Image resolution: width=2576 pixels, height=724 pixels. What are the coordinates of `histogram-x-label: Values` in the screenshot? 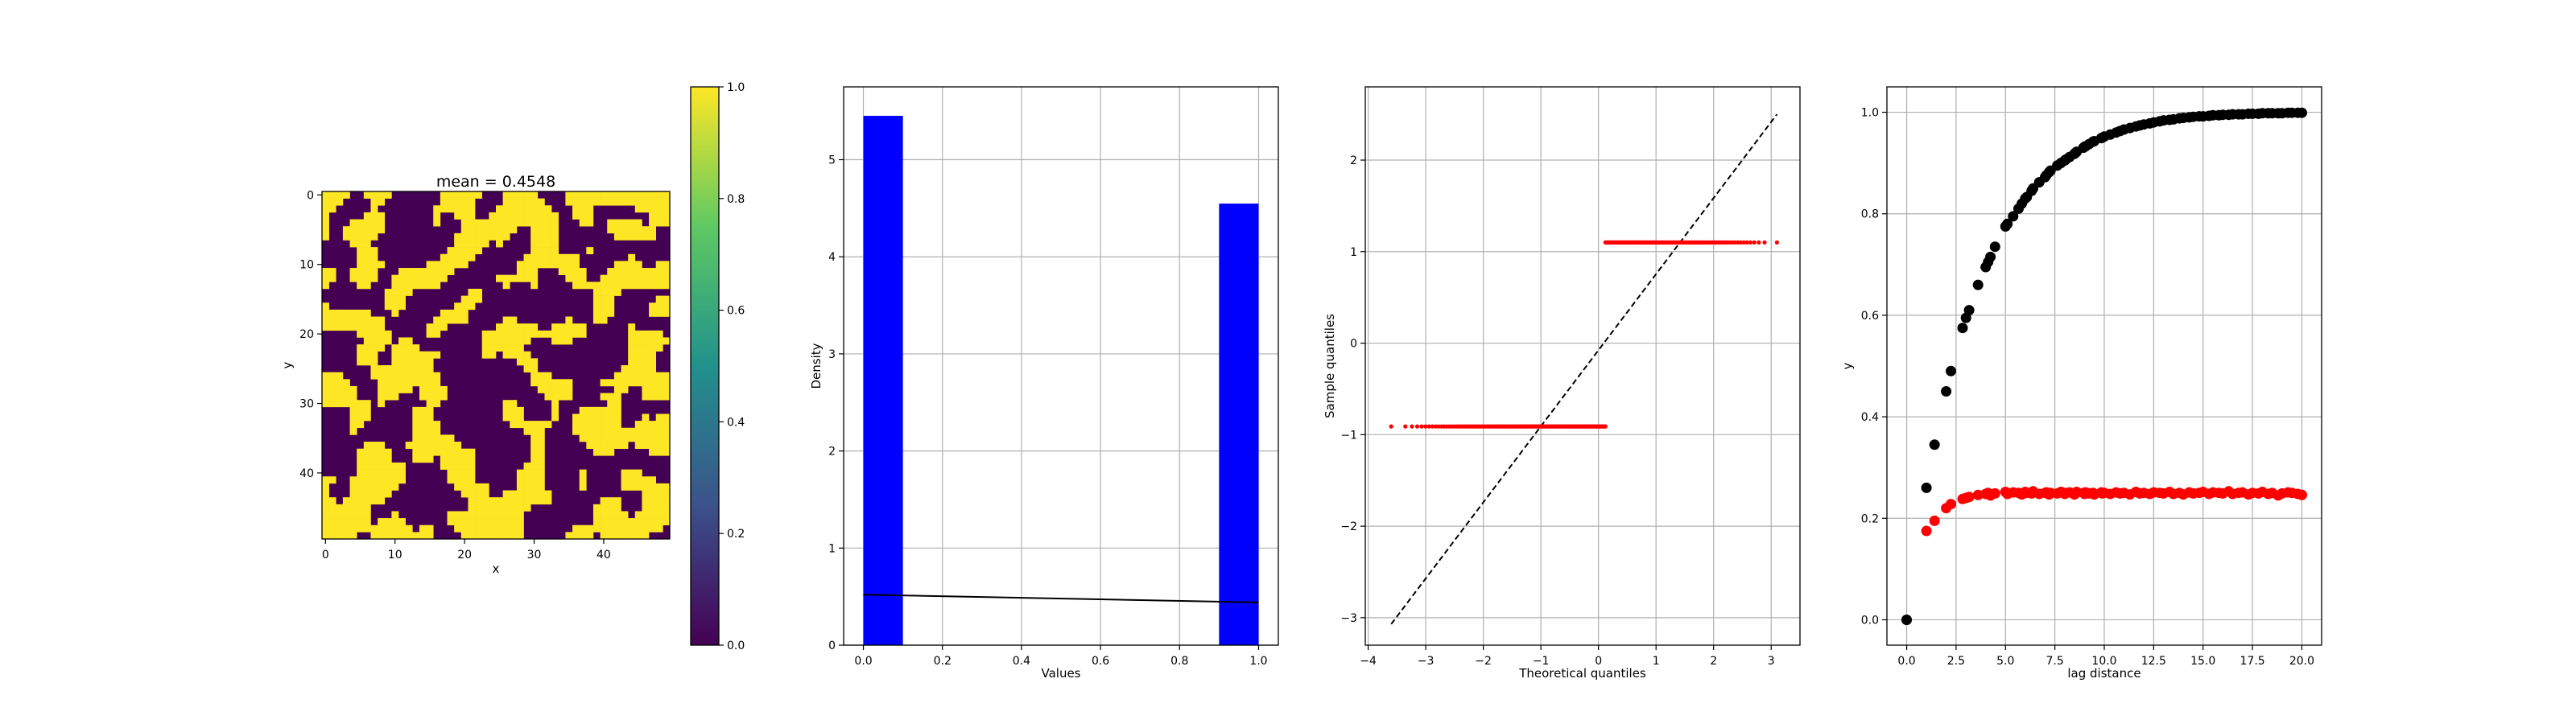 It's located at (1060, 673).